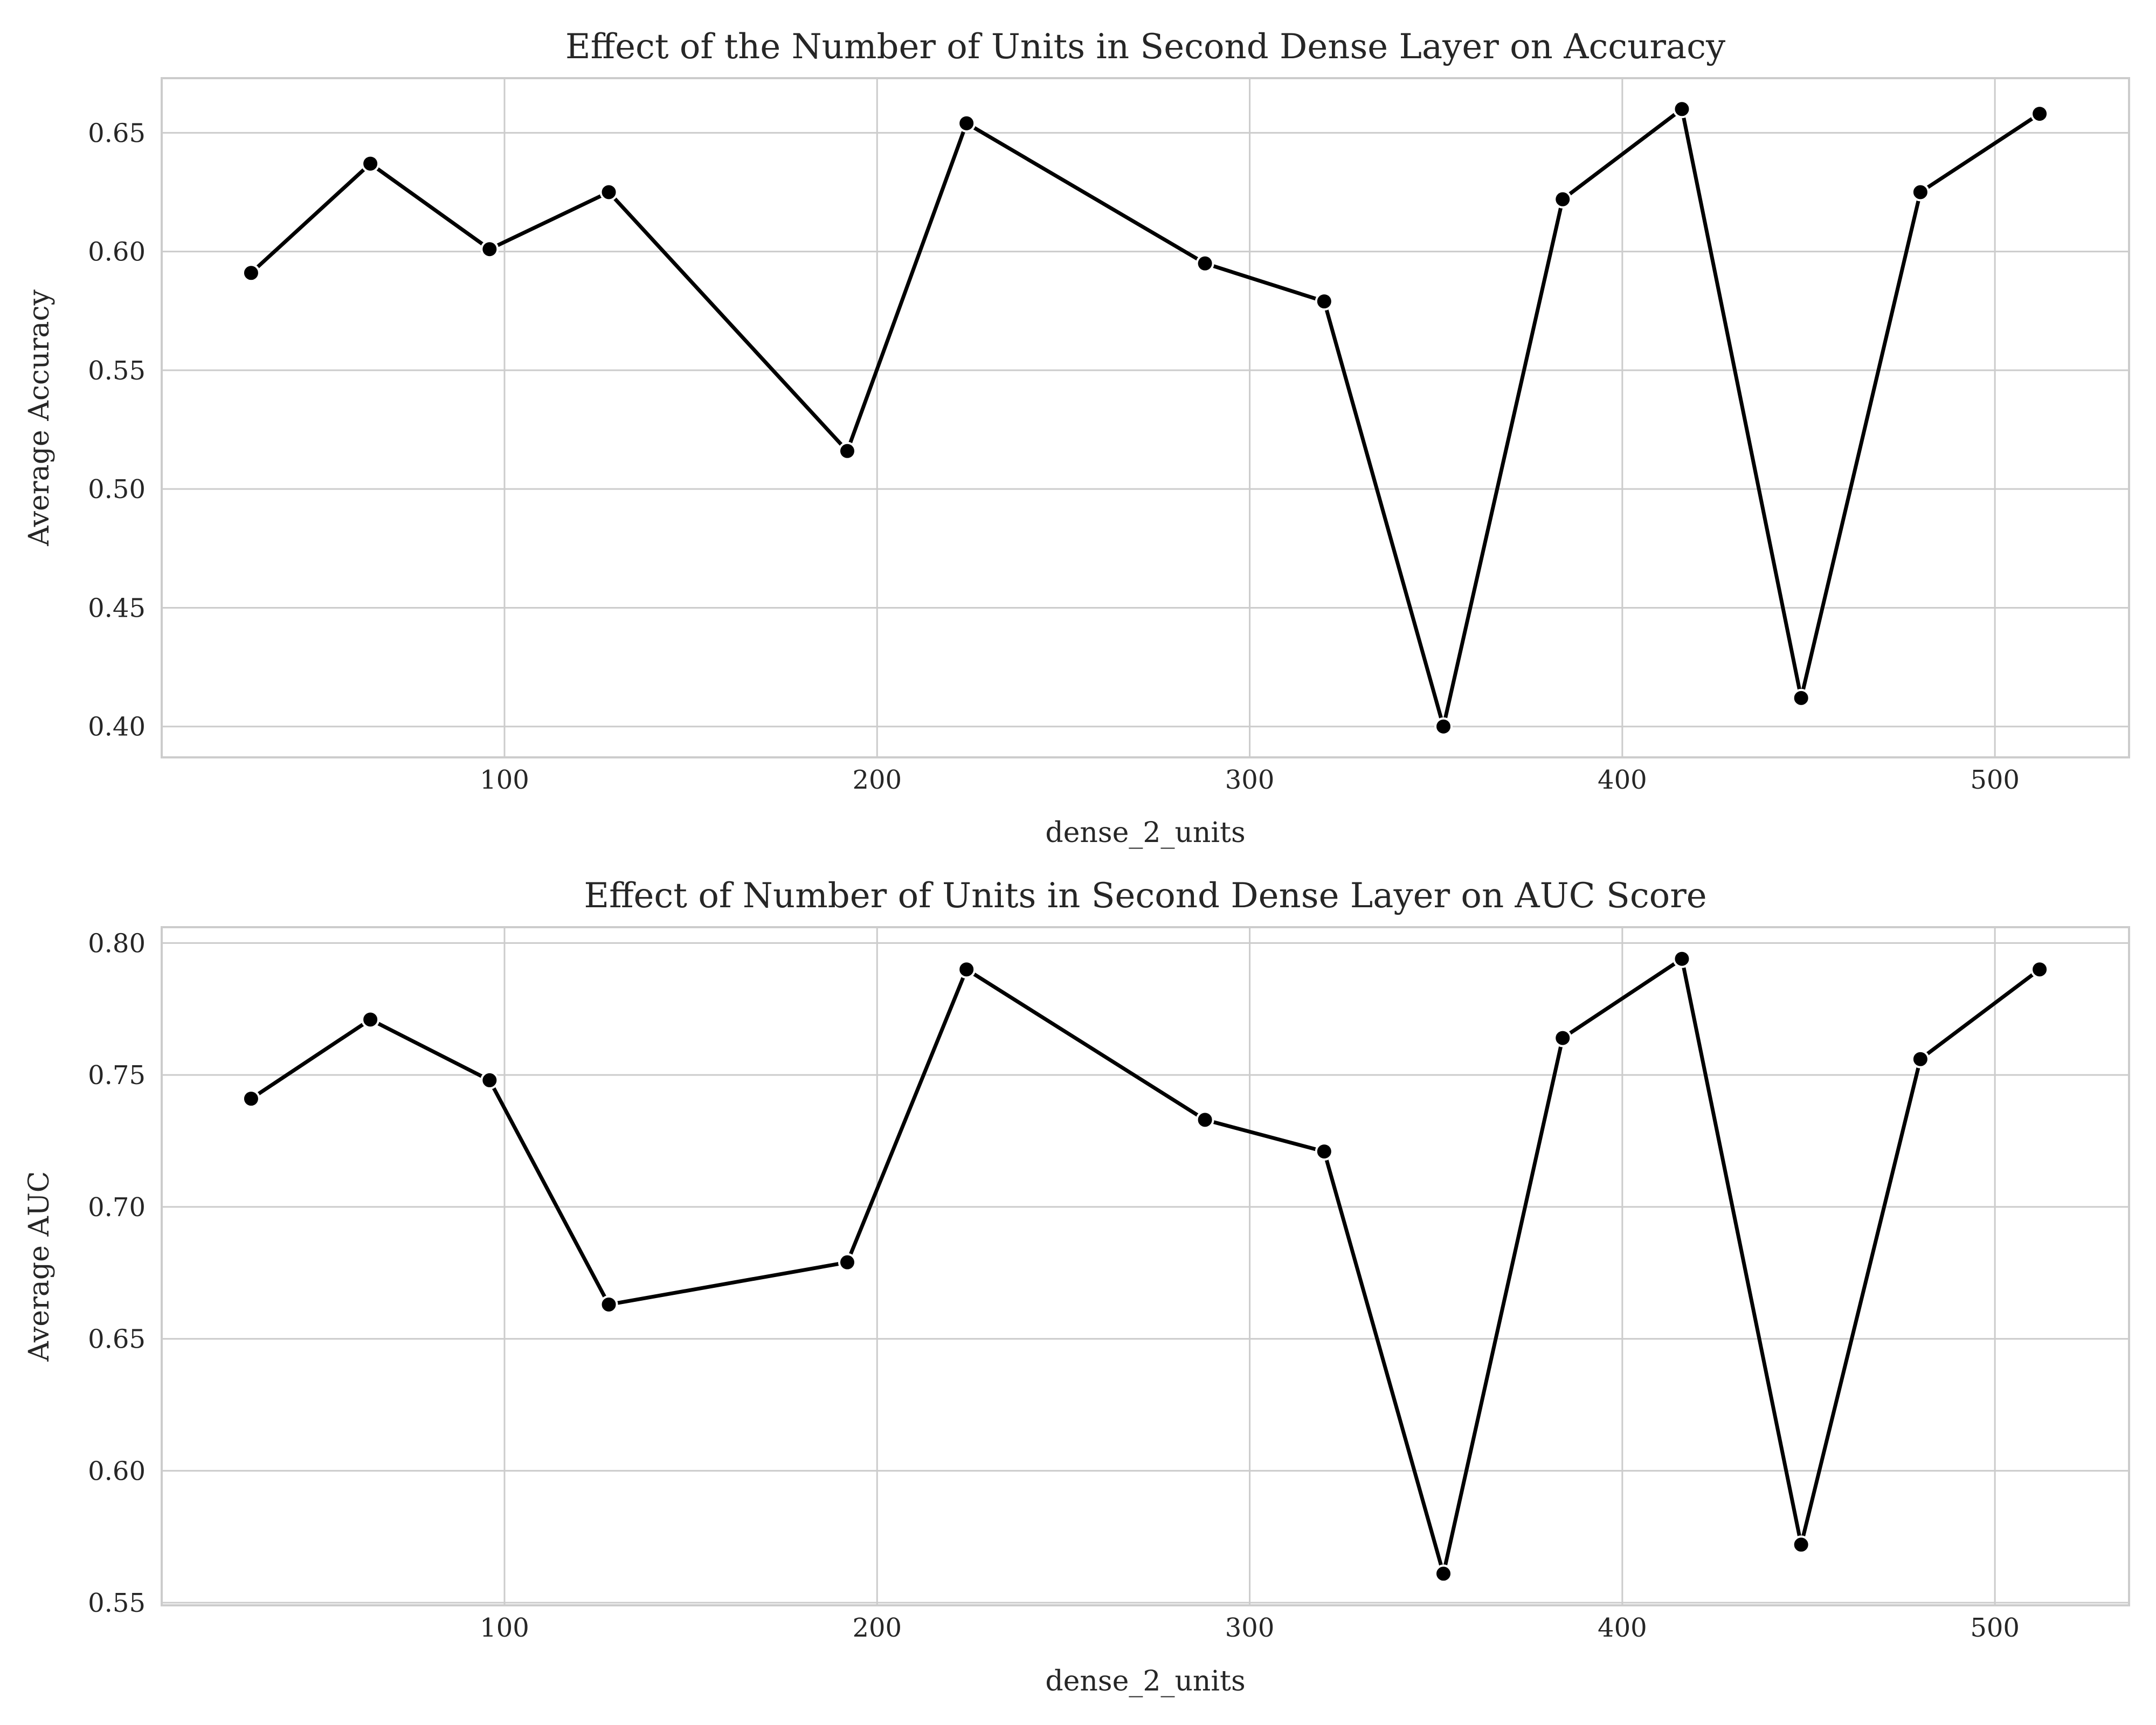 This screenshot has height=1725, width=2156. Describe the element at coordinates (117, 1207) in the screenshot. I see `auc-y-tick-label: 0.70` at that location.